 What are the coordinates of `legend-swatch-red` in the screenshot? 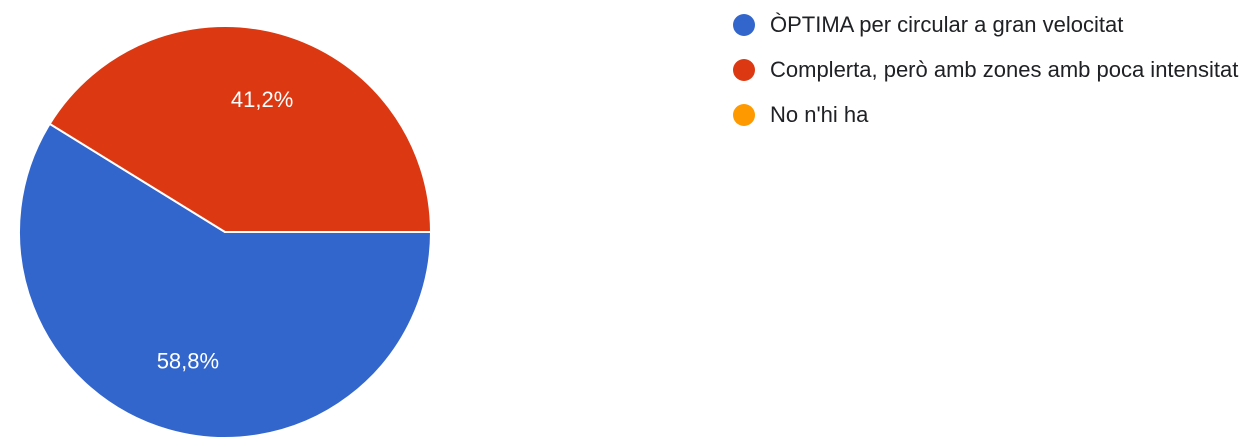 It's located at (744, 70).